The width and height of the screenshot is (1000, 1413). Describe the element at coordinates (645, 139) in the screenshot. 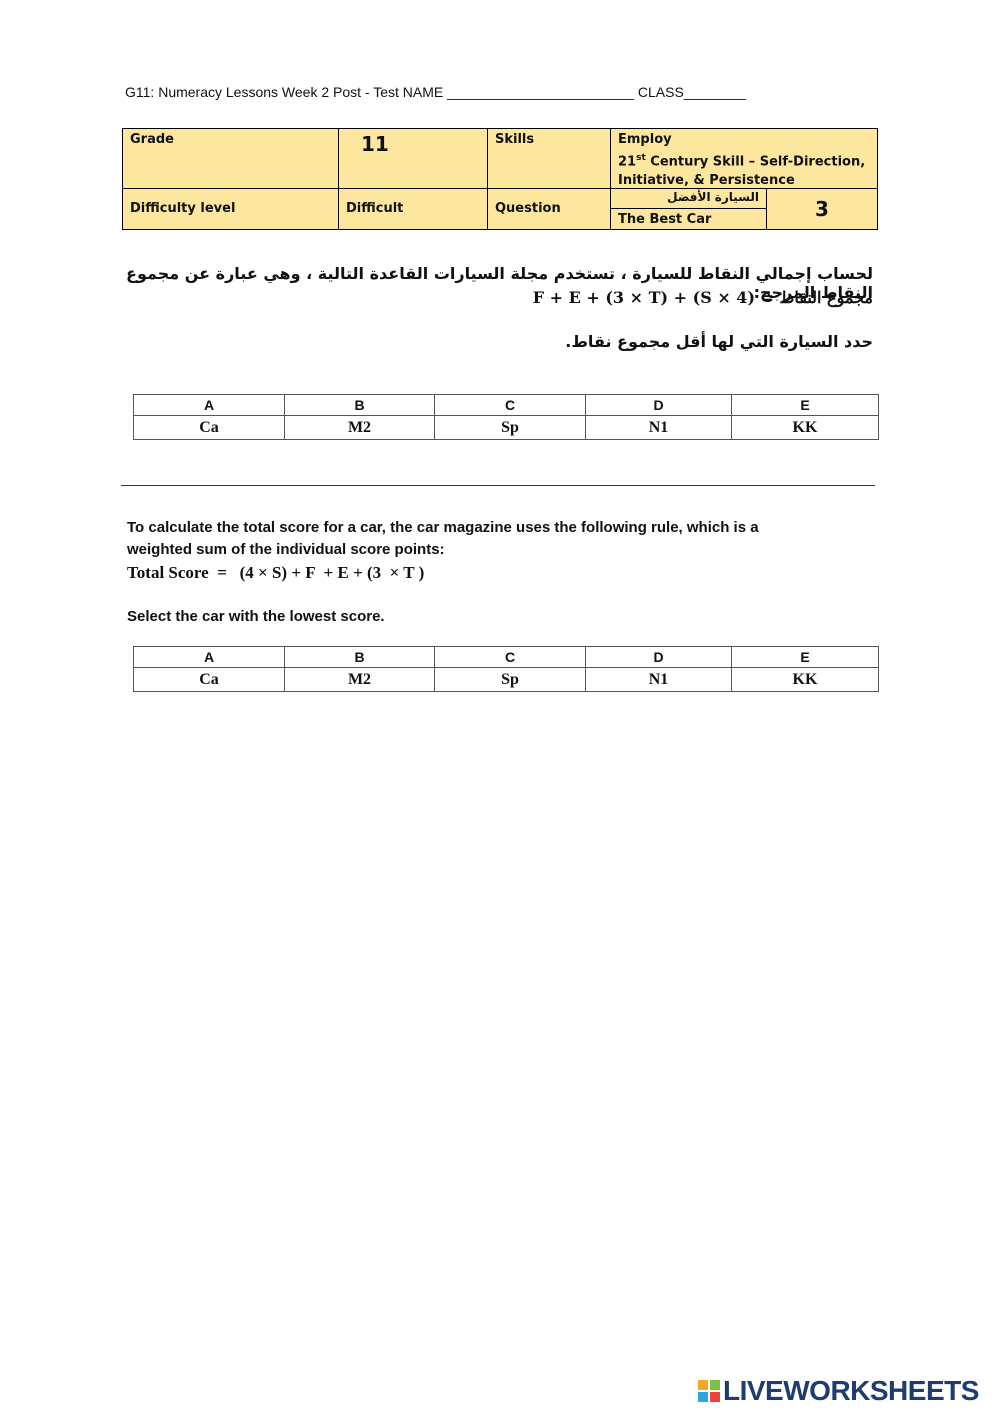

I see `skills-line: Employ` at that location.